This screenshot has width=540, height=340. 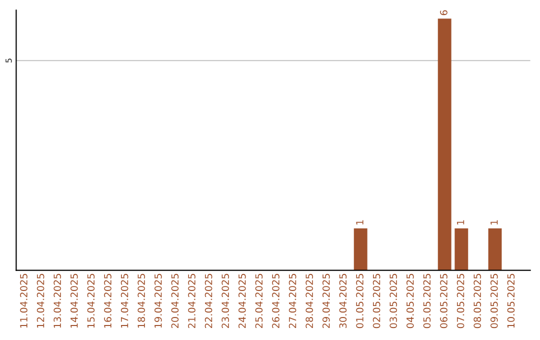 I want to click on x-tick-label: 14.04.2025, so click(x=74, y=301).